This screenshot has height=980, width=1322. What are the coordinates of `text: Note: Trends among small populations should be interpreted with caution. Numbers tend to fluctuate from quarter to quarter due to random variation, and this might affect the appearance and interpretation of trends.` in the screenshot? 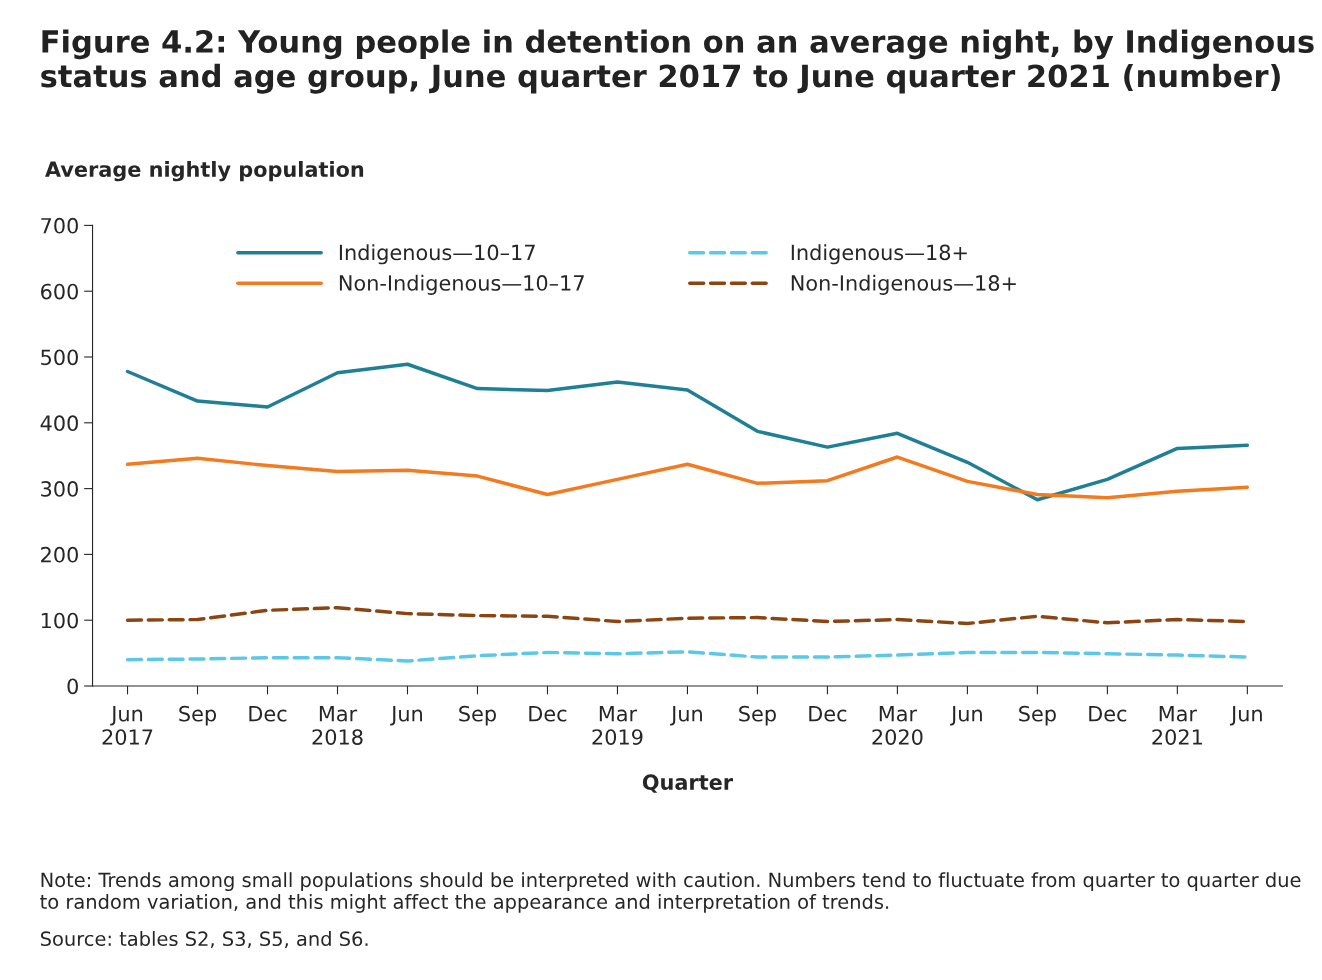 It's located at (670, 892).